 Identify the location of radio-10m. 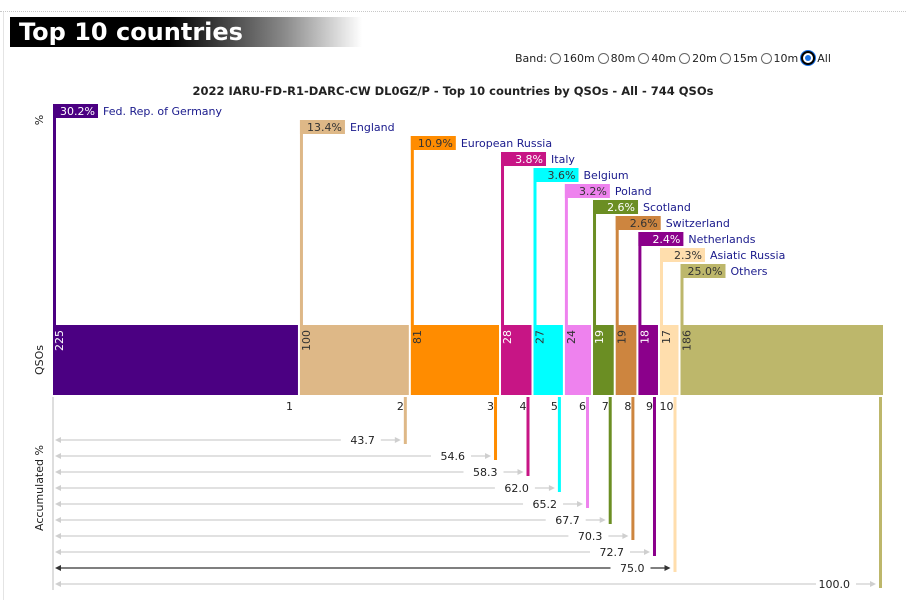
(766, 58).